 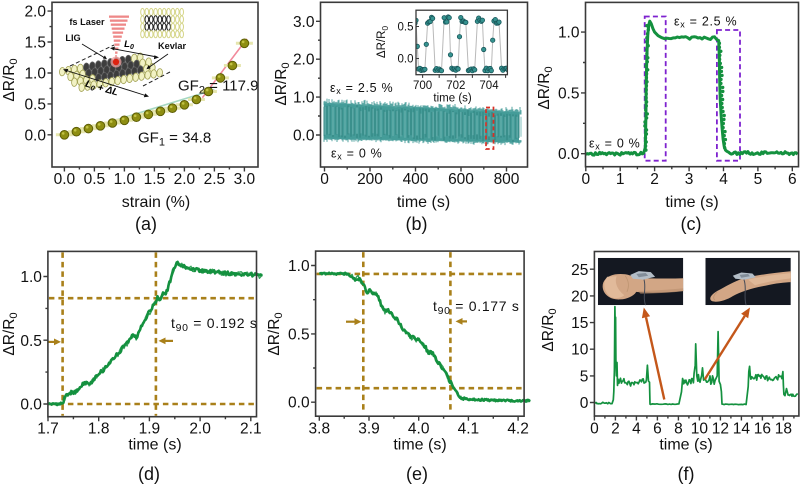 I want to click on svg-text: t90 = 0.192 s, so click(x=214, y=324).